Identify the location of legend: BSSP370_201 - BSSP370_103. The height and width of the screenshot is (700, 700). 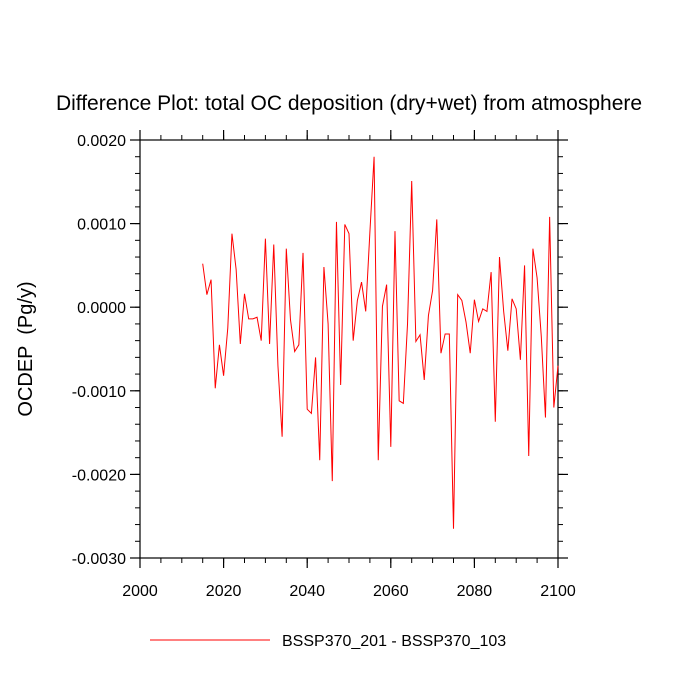
(328, 641).